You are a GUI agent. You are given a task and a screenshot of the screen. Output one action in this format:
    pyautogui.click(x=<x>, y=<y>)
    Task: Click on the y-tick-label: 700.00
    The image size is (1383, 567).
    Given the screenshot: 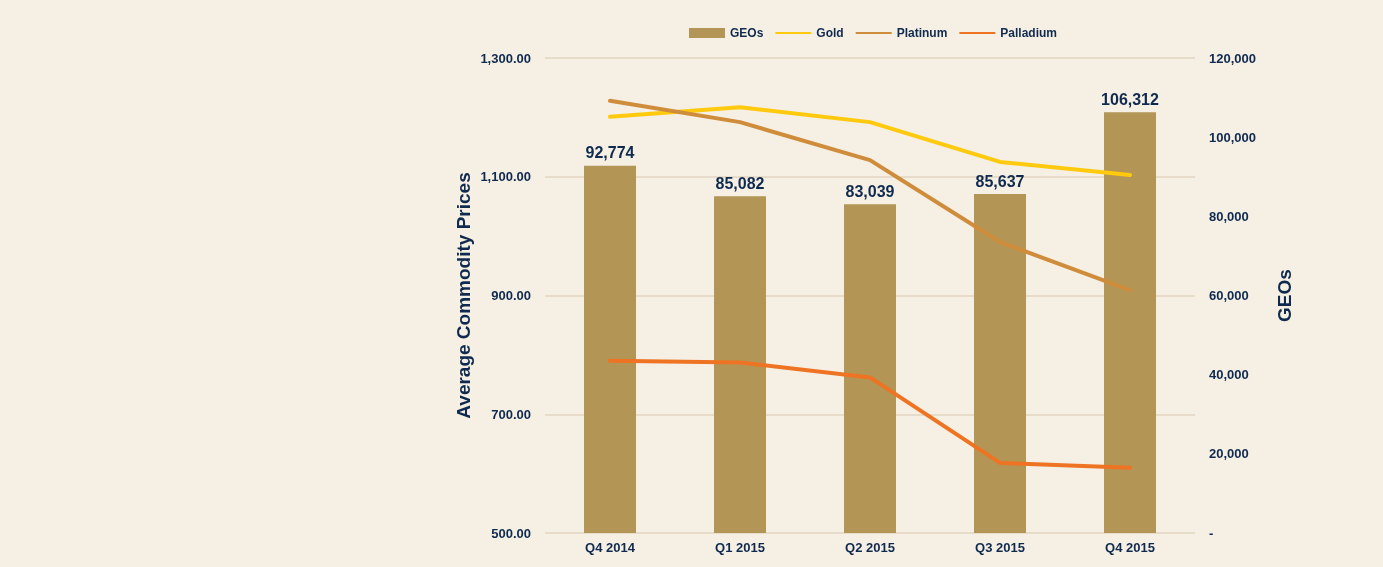 What is the action you would take?
    pyautogui.click(x=511, y=414)
    